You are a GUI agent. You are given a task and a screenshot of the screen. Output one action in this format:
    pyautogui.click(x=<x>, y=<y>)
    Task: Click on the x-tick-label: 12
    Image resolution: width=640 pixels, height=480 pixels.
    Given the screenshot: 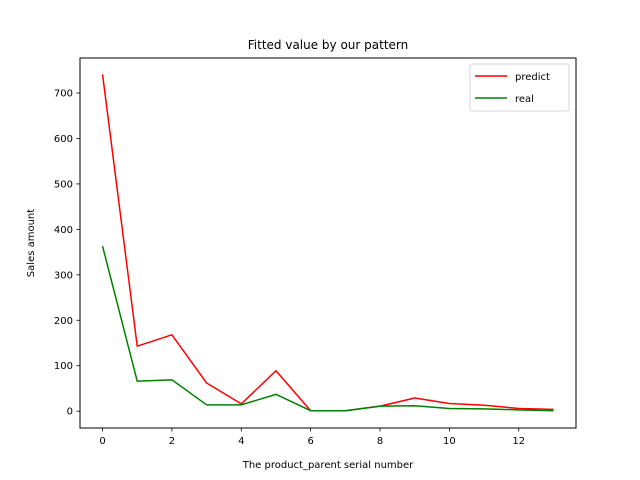 What is the action you would take?
    pyautogui.click(x=518, y=441)
    